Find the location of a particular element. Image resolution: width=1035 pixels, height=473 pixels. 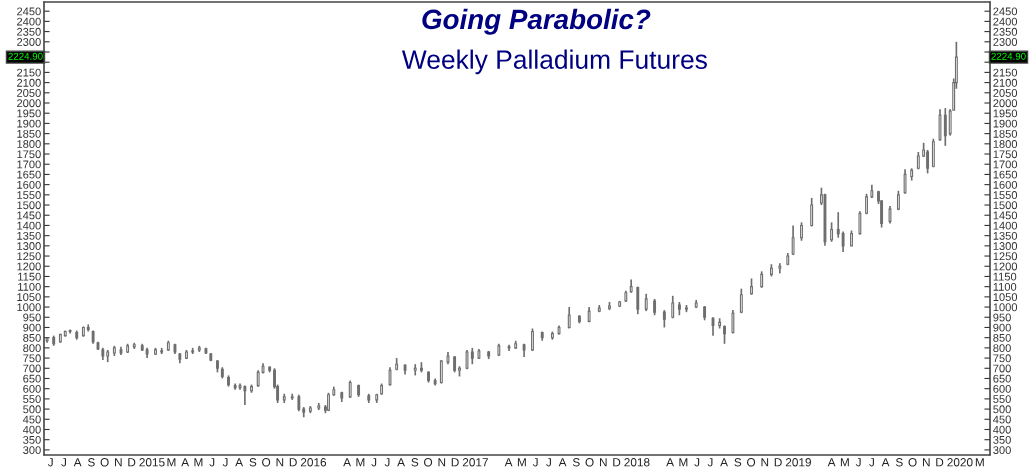

x-tick-label: 2018 is located at coordinates (637, 462).